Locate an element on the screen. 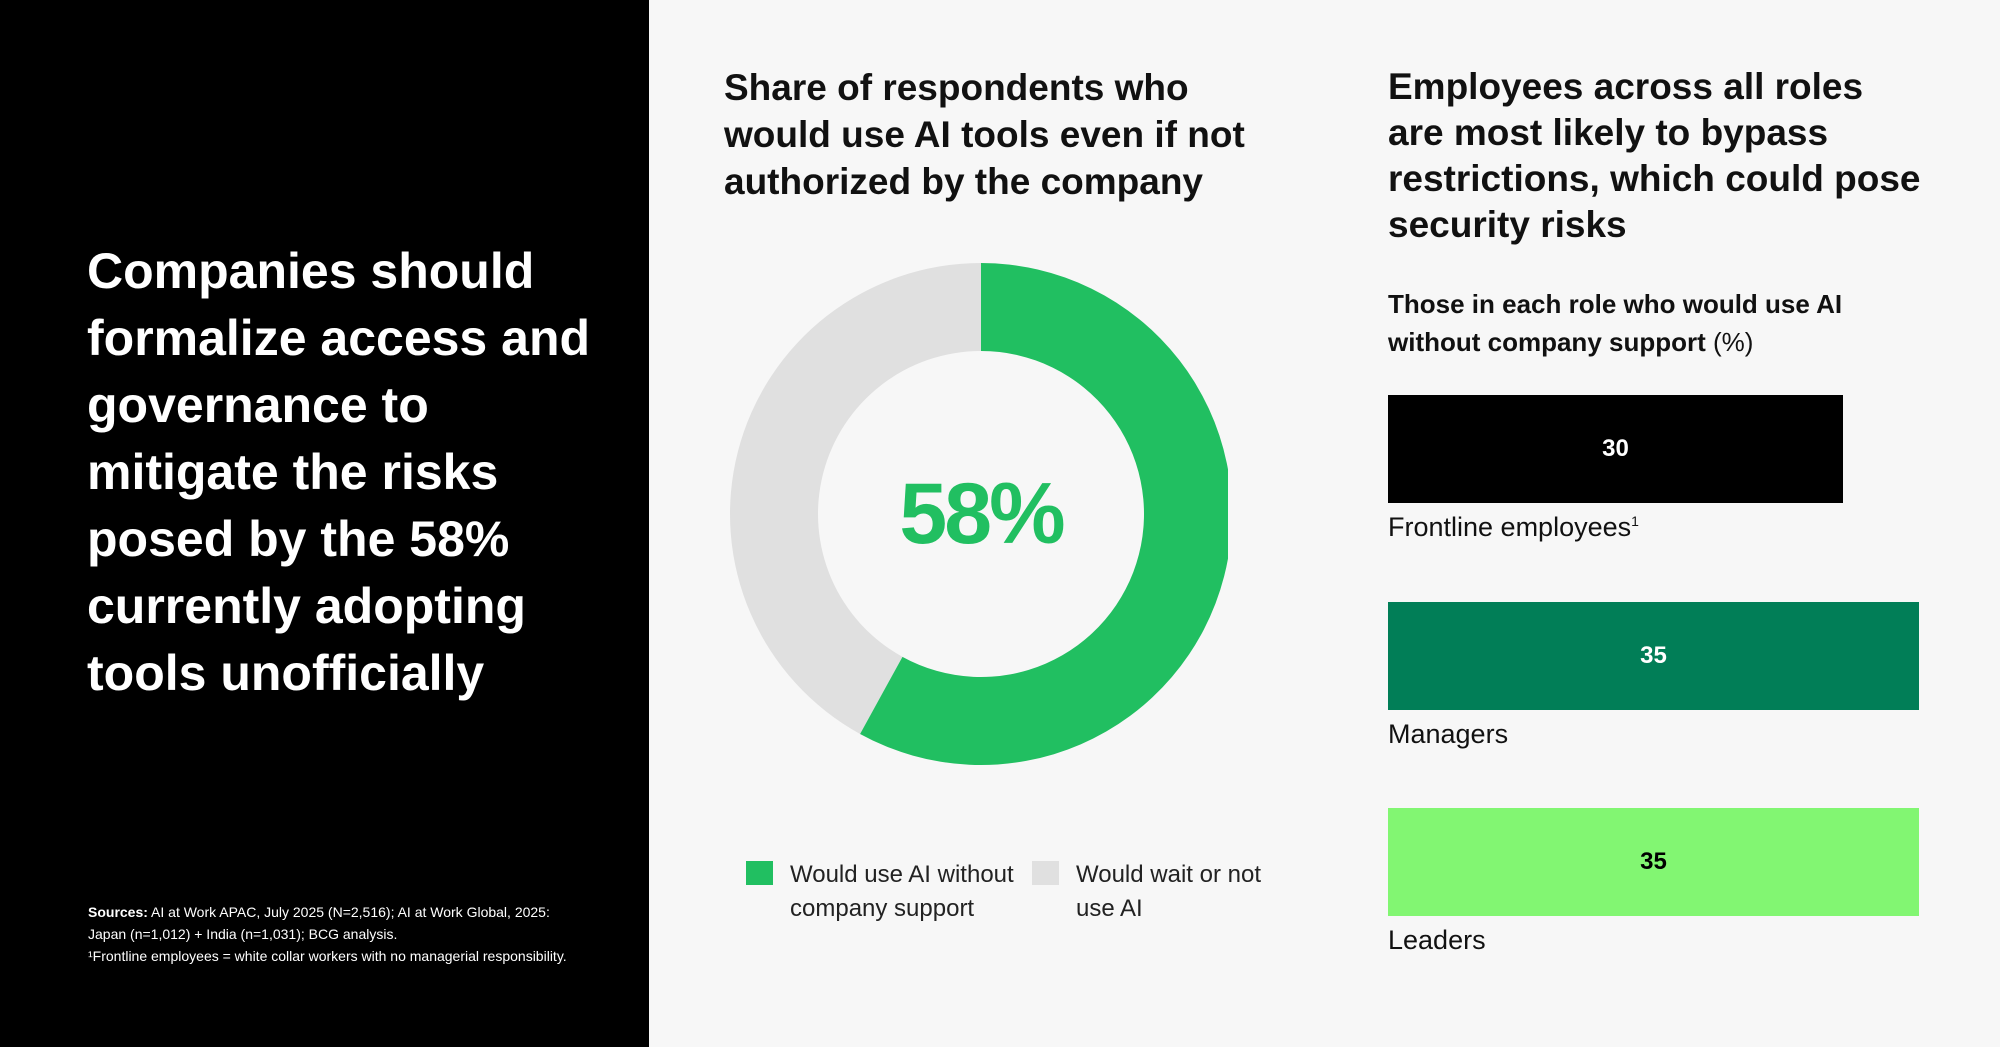 The height and width of the screenshot is (1047, 2000). legend-label-use-ai: Would use AI without company support is located at coordinates (902, 891).